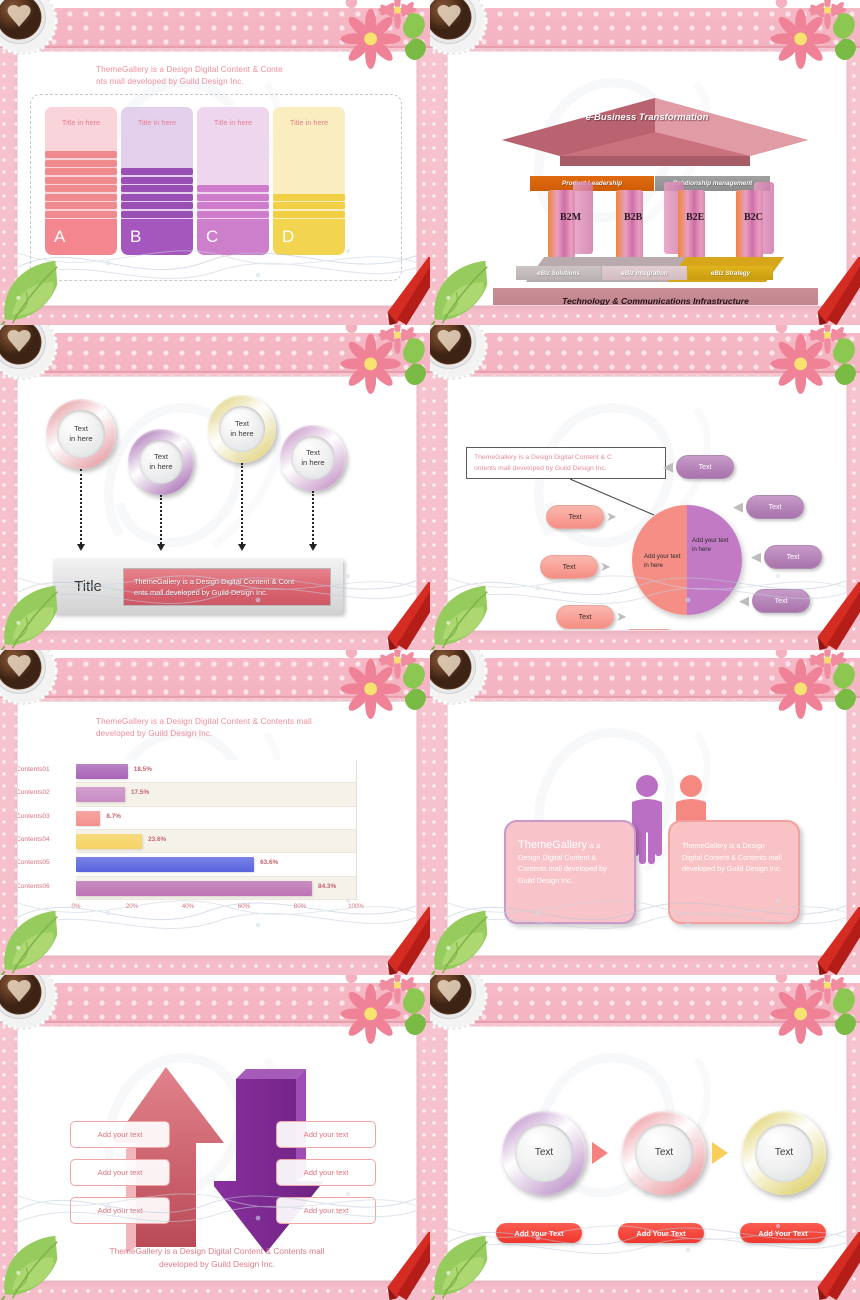 This screenshot has height=1300, width=860. Describe the element at coordinates (187, 888) in the screenshot. I see `chart-row: Contents06 84.3%` at that location.